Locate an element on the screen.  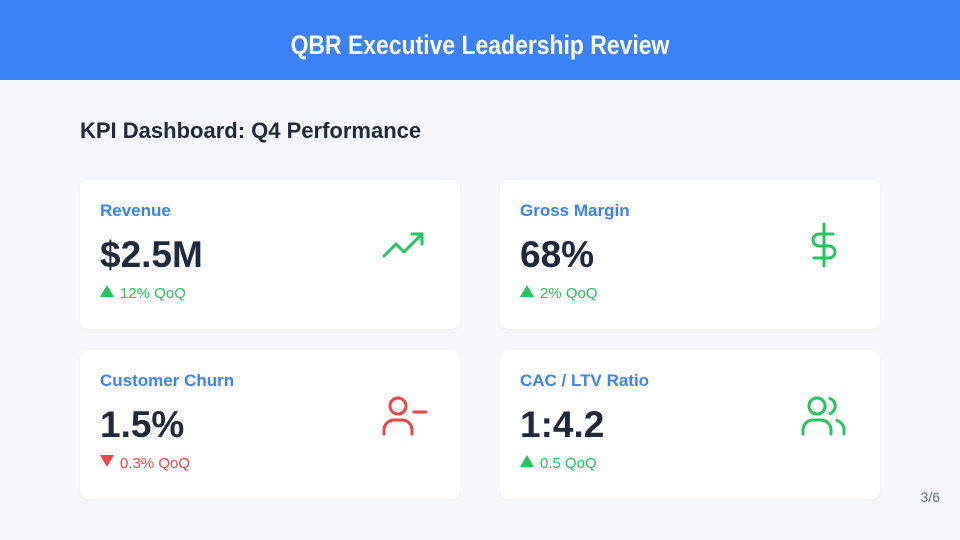
kpi-label: Customer Churn is located at coordinates (167, 380).